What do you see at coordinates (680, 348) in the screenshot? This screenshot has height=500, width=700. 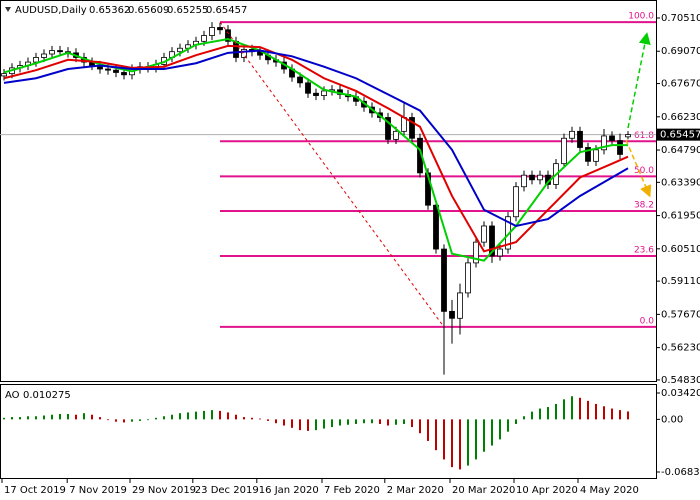 I see `y-tick-label: 0.56230` at bounding box center [680, 348].